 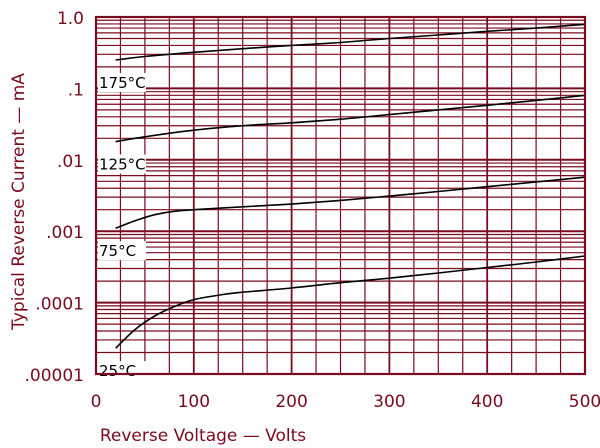 What do you see at coordinates (54, 376) in the screenshot?
I see `y-tick-label: .00001` at bounding box center [54, 376].